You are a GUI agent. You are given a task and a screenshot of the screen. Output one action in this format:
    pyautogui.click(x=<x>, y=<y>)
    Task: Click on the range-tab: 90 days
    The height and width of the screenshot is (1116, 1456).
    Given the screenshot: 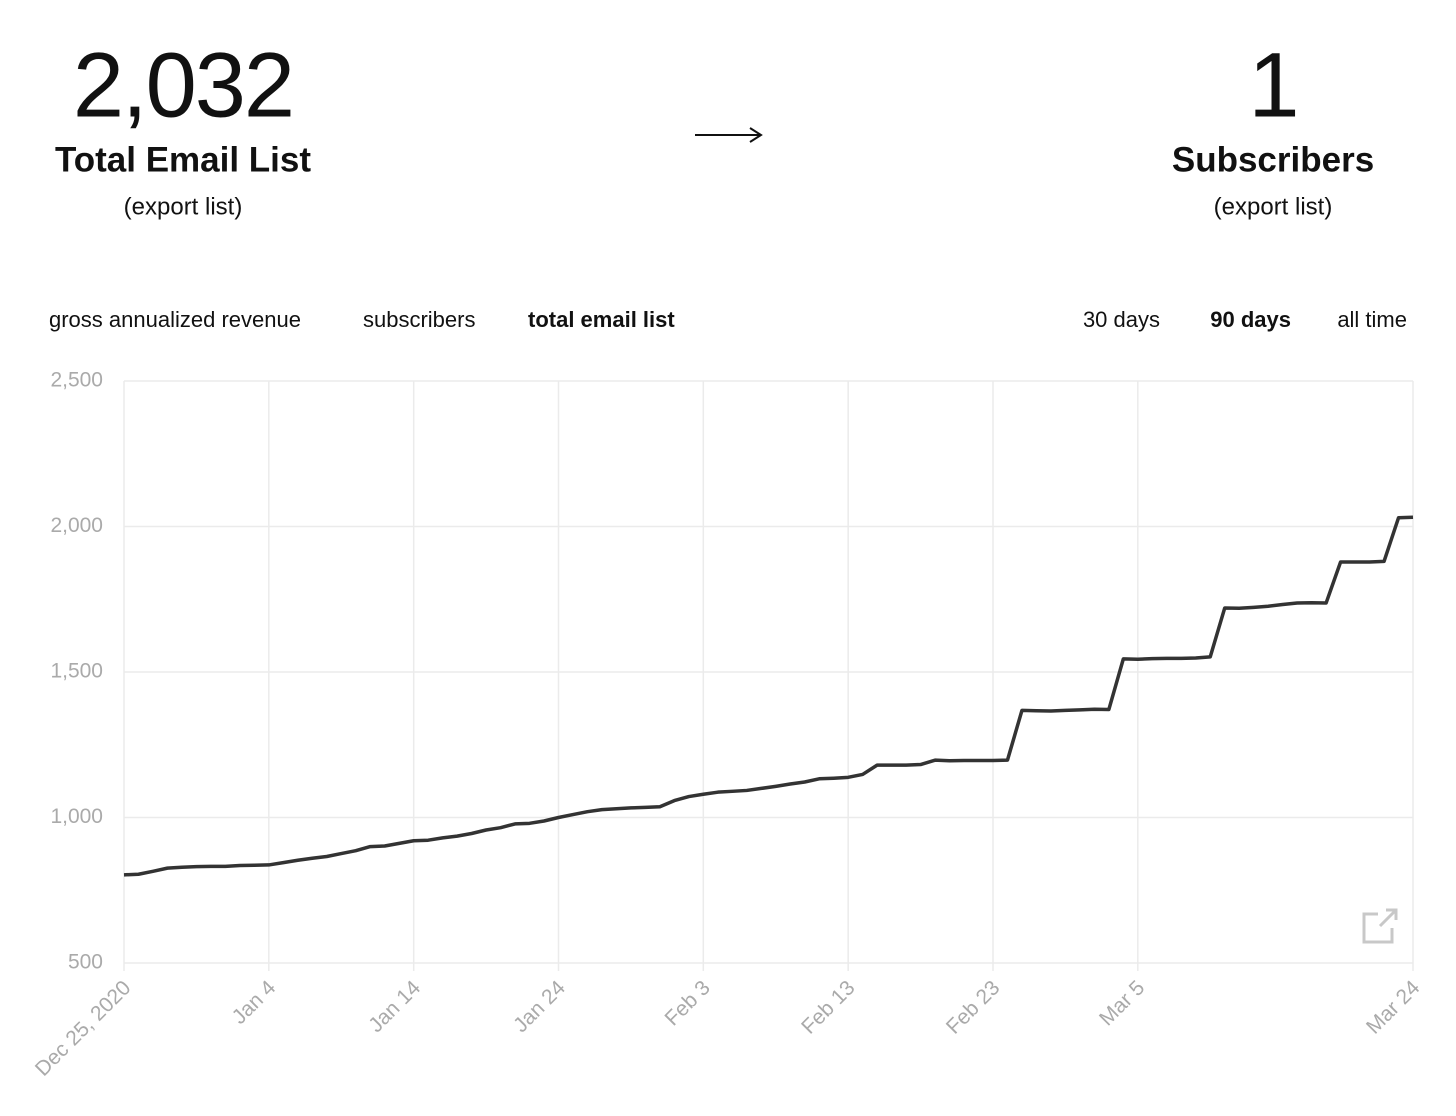 What is the action you would take?
    pyautogui.click(x=1250, y=319)
    